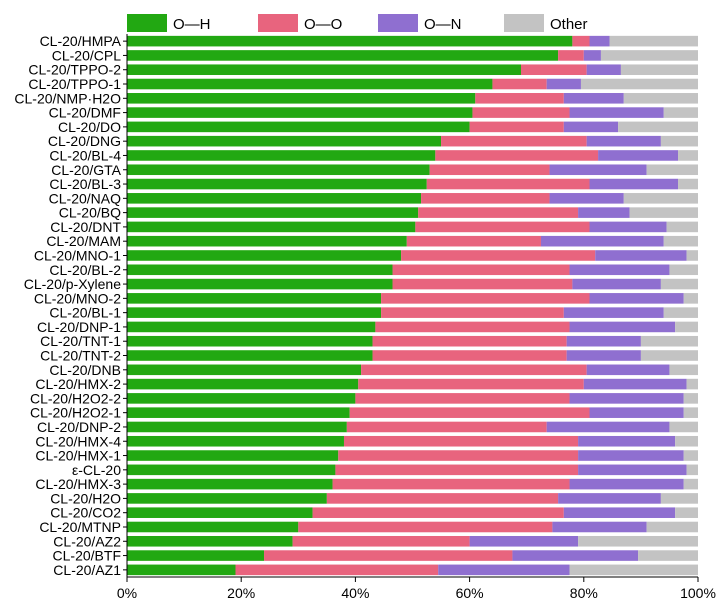 Image resolution: width=728 pixels, height=607 pixels. Describe the element at coordinates (85, 184) in the screenshot. I see `category-label: CL-20/BL-3` at that location.